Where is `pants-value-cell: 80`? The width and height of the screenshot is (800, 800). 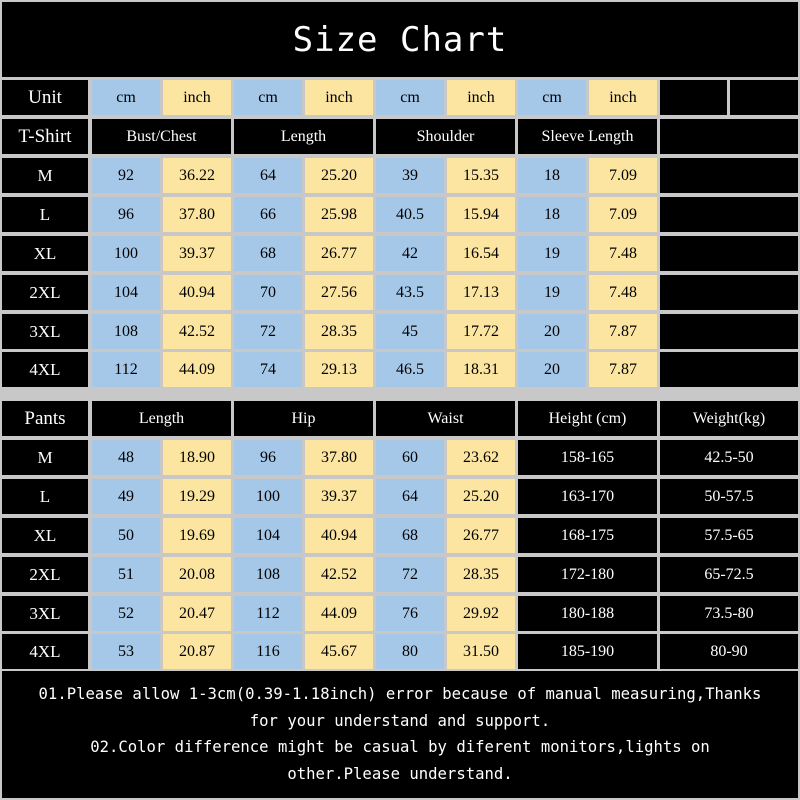 pants-value-cell: 80 is located at coordinates (410, 651).